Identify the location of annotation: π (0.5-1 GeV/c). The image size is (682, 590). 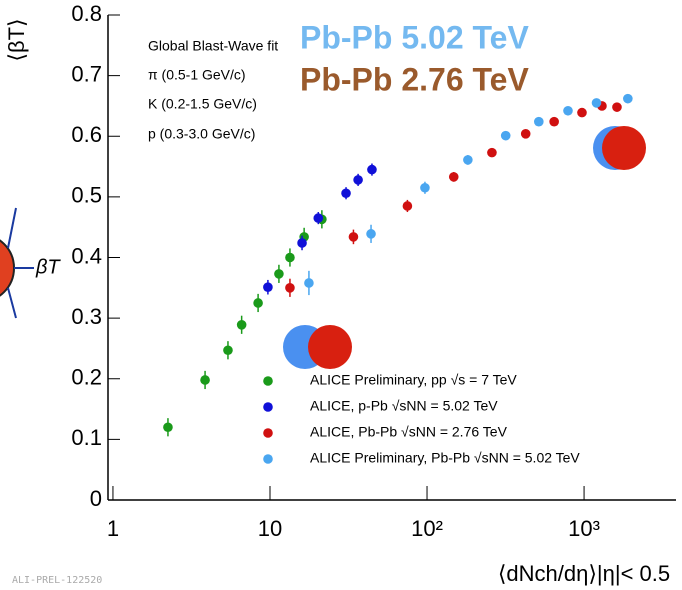
(197, 75).